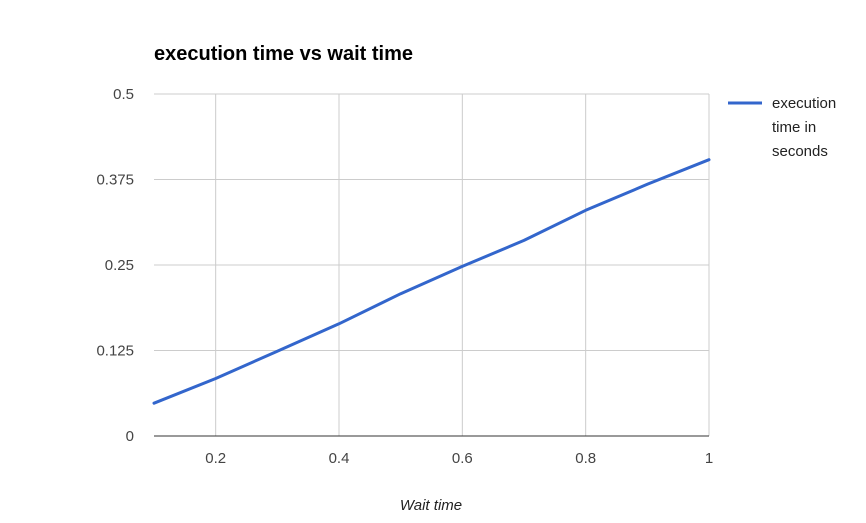 Image resolution: width=866 pixels, height=523 pixels. Describe the element at coordinates (130, 436) in the screenshot. I see `y-tick-label: 0` at that location.